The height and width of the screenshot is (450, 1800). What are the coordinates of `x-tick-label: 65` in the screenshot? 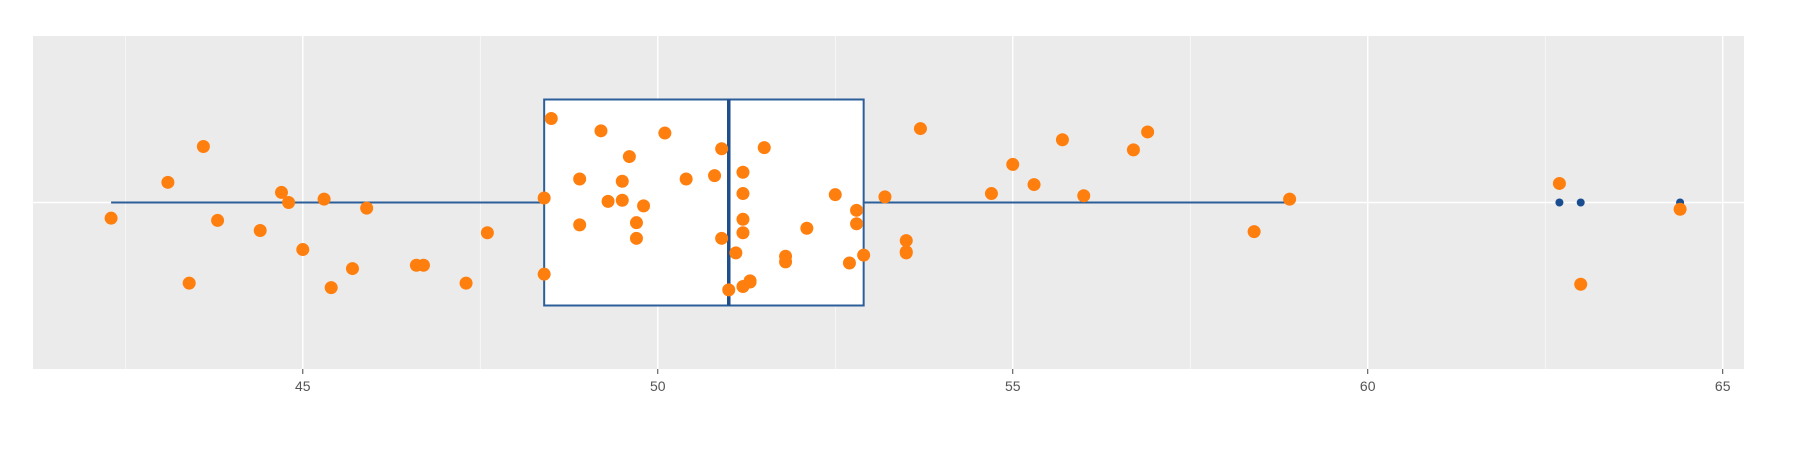 It's located at (1723, 386).